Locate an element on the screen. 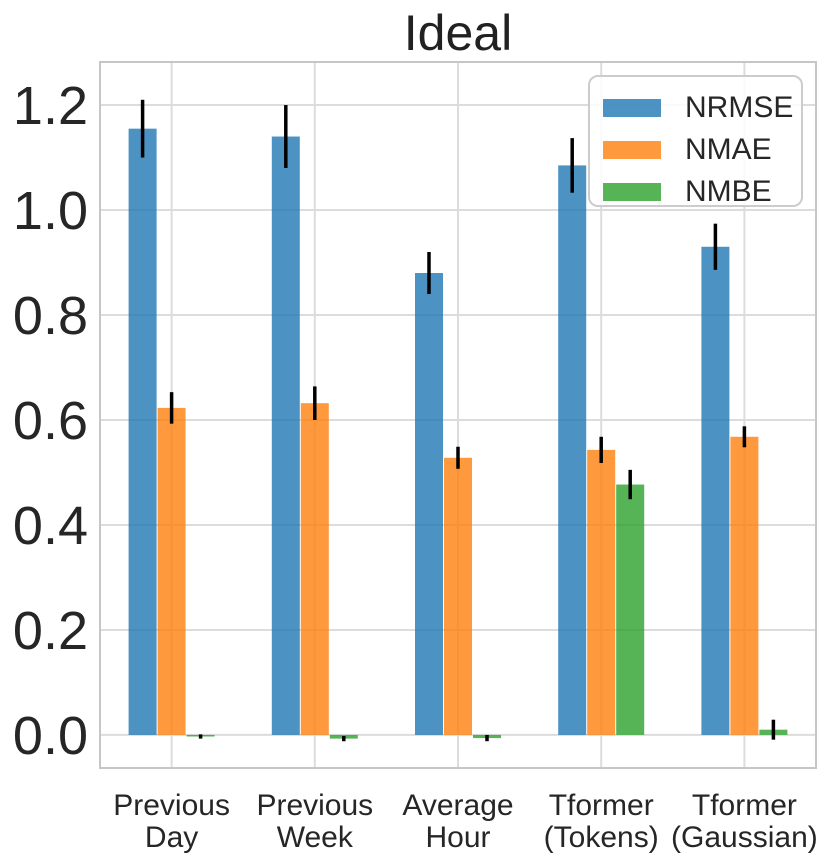  y-tick-label: 0.0 is located at coordinates (50, 736).